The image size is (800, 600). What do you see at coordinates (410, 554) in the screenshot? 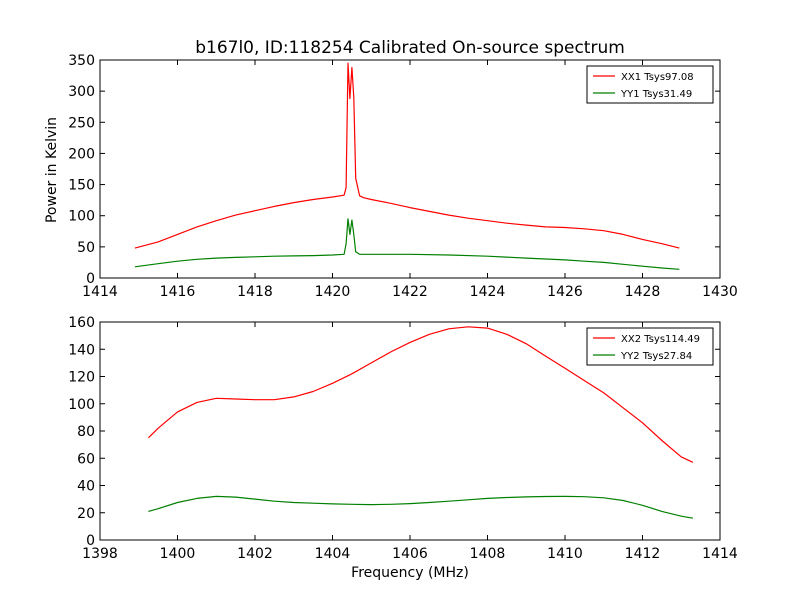
I see `x-tick-label: 1406` at bounding box center [410, 554].